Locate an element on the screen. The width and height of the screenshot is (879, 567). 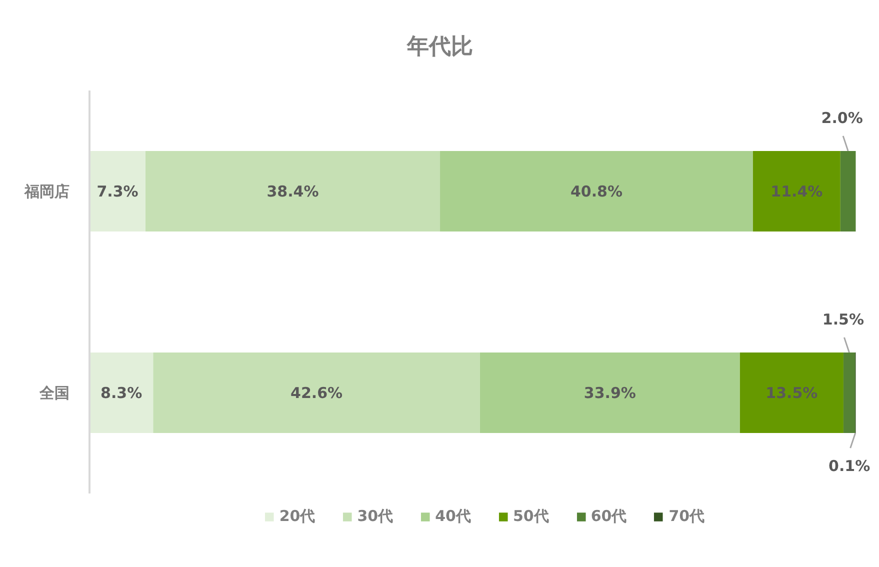
data-label: 40.8% is located at coordinates (596, 191).